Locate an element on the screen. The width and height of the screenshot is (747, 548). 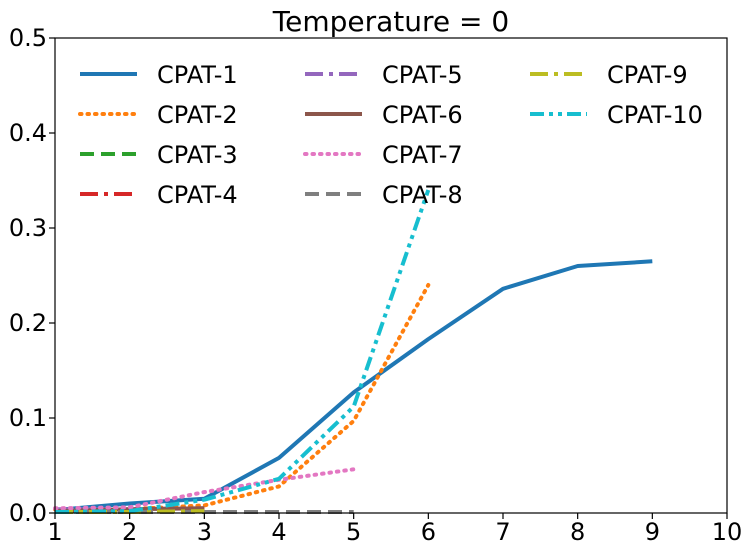
x-tick-label: 4 is located at coordinates (278, 532).